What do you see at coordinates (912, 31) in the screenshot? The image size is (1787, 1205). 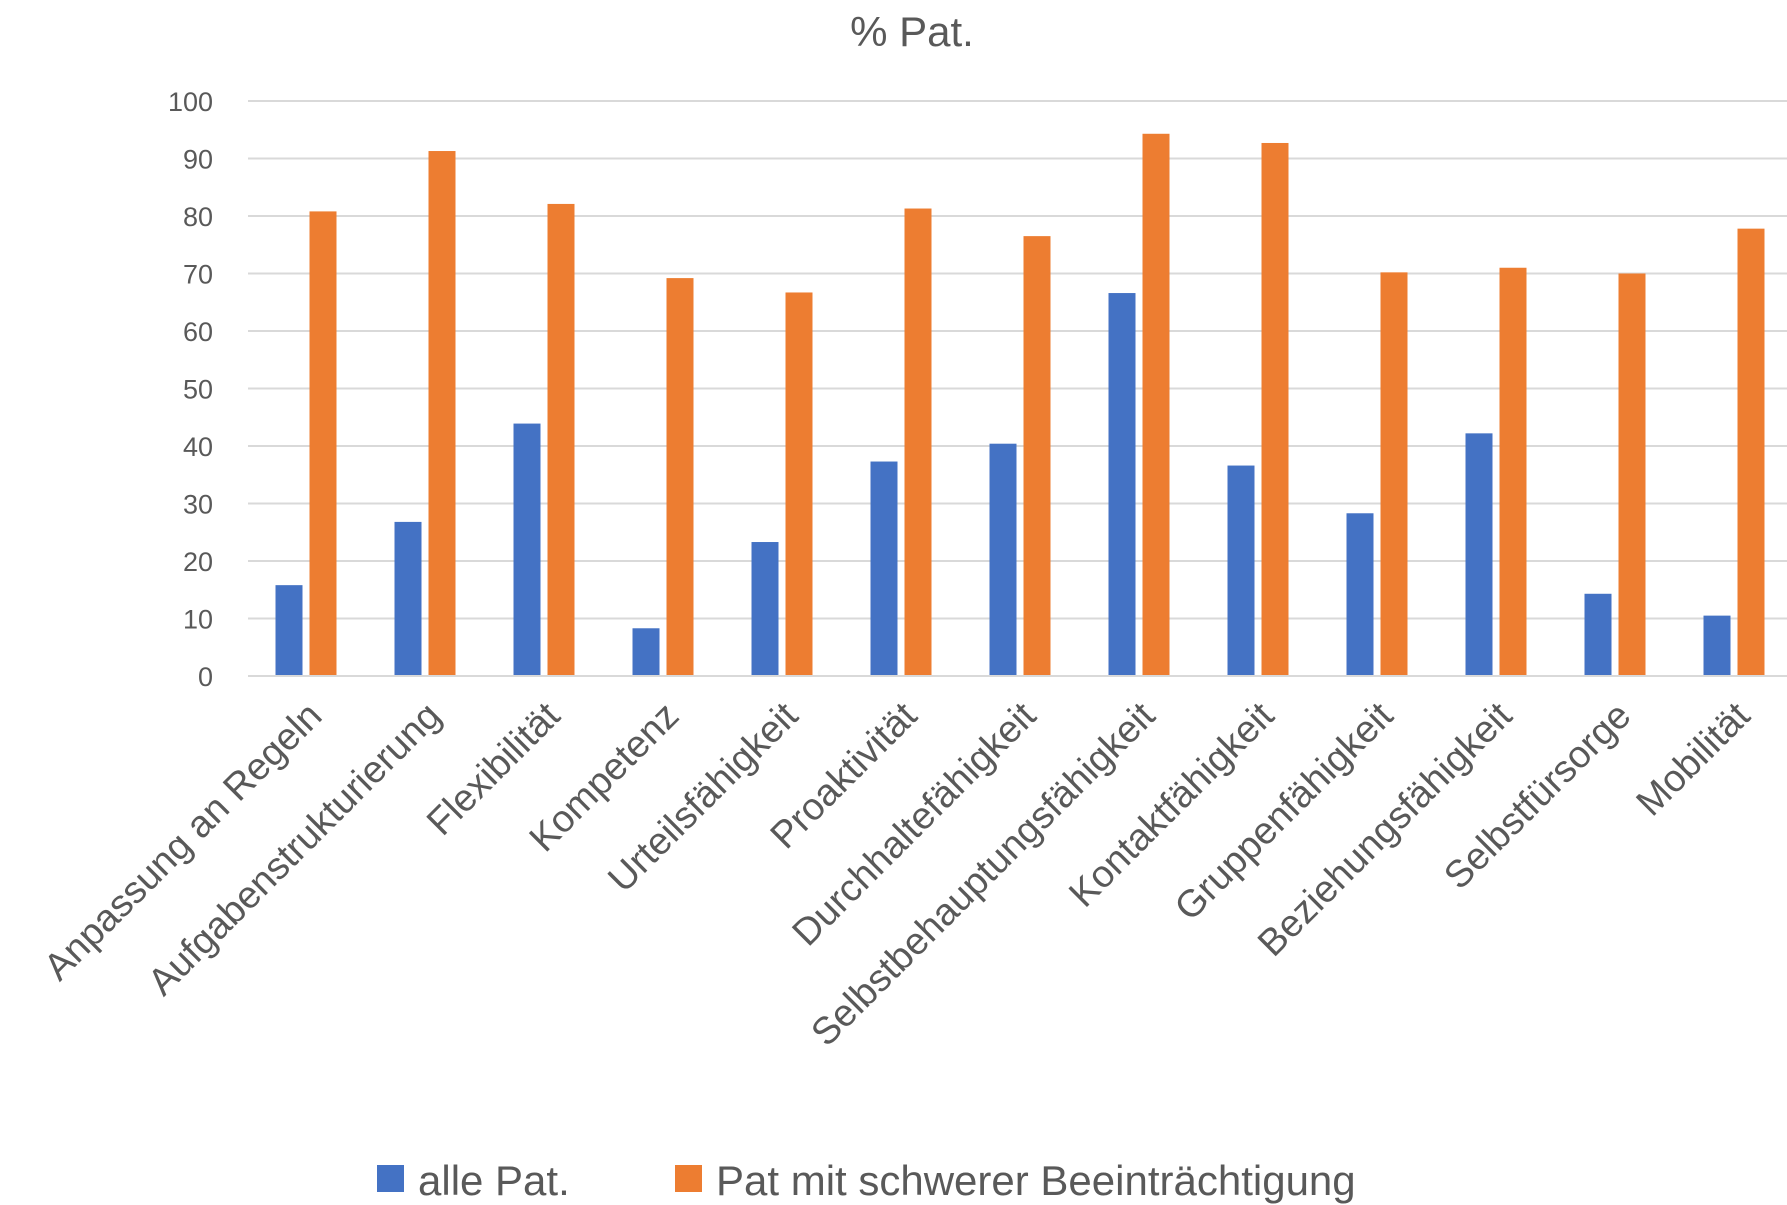 I see `chart-title: % Pat.` at bounding box center [912, 31].